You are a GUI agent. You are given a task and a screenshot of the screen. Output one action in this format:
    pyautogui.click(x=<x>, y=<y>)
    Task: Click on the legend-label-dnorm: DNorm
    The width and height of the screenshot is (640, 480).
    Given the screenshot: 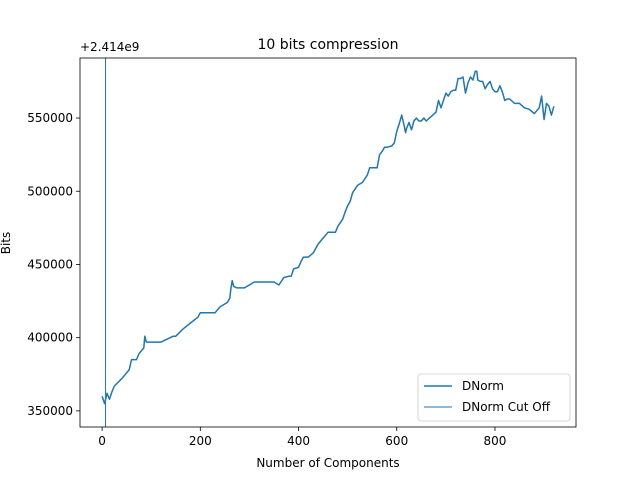 What is the action you would take?
    pyautogui.click(x=483, y=386)
    